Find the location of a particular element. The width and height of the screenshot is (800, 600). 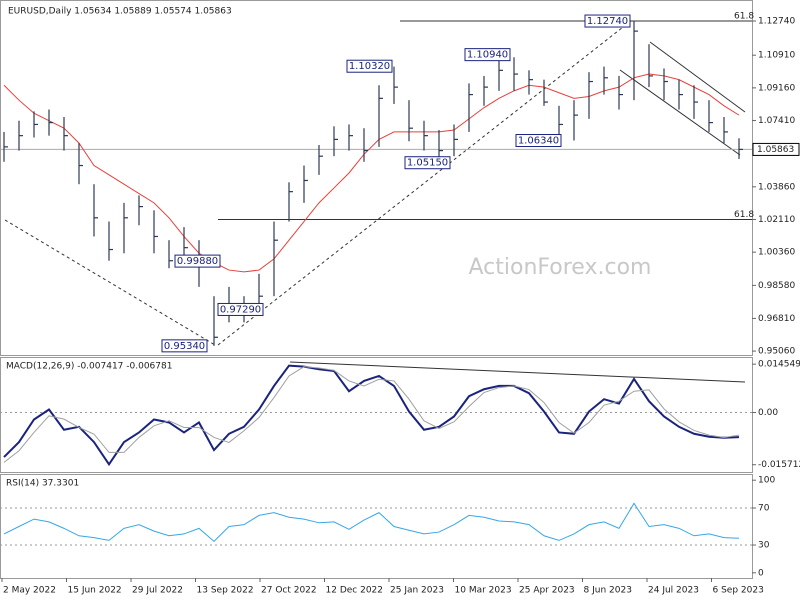

annotation-label: 1.10940 is located at coordinates (487, 55).